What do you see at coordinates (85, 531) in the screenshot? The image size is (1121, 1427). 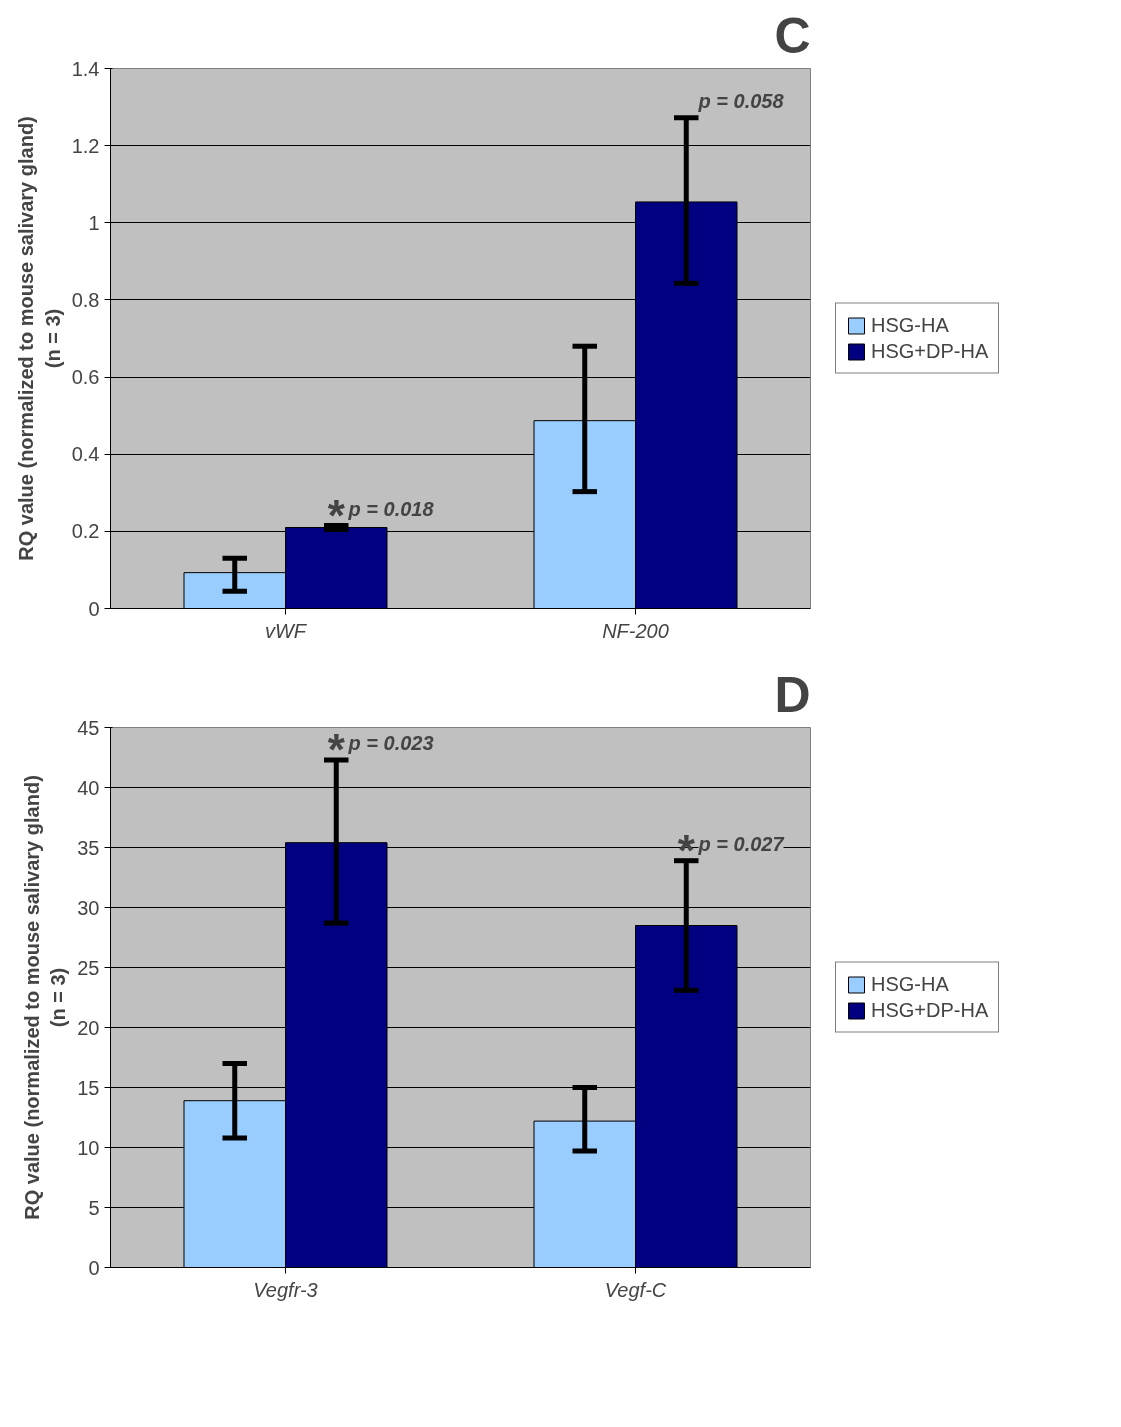 I see `y-tick-label: 0.2` at bounding box center [85, 531].